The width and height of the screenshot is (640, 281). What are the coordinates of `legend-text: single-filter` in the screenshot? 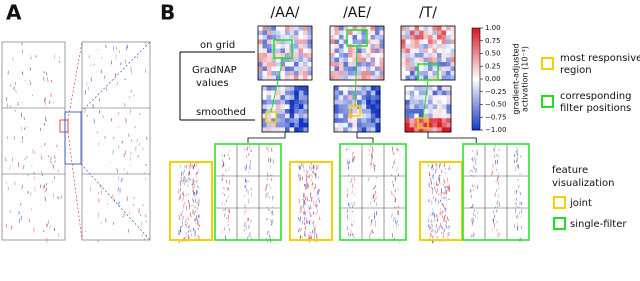 It's located at (598, 224).